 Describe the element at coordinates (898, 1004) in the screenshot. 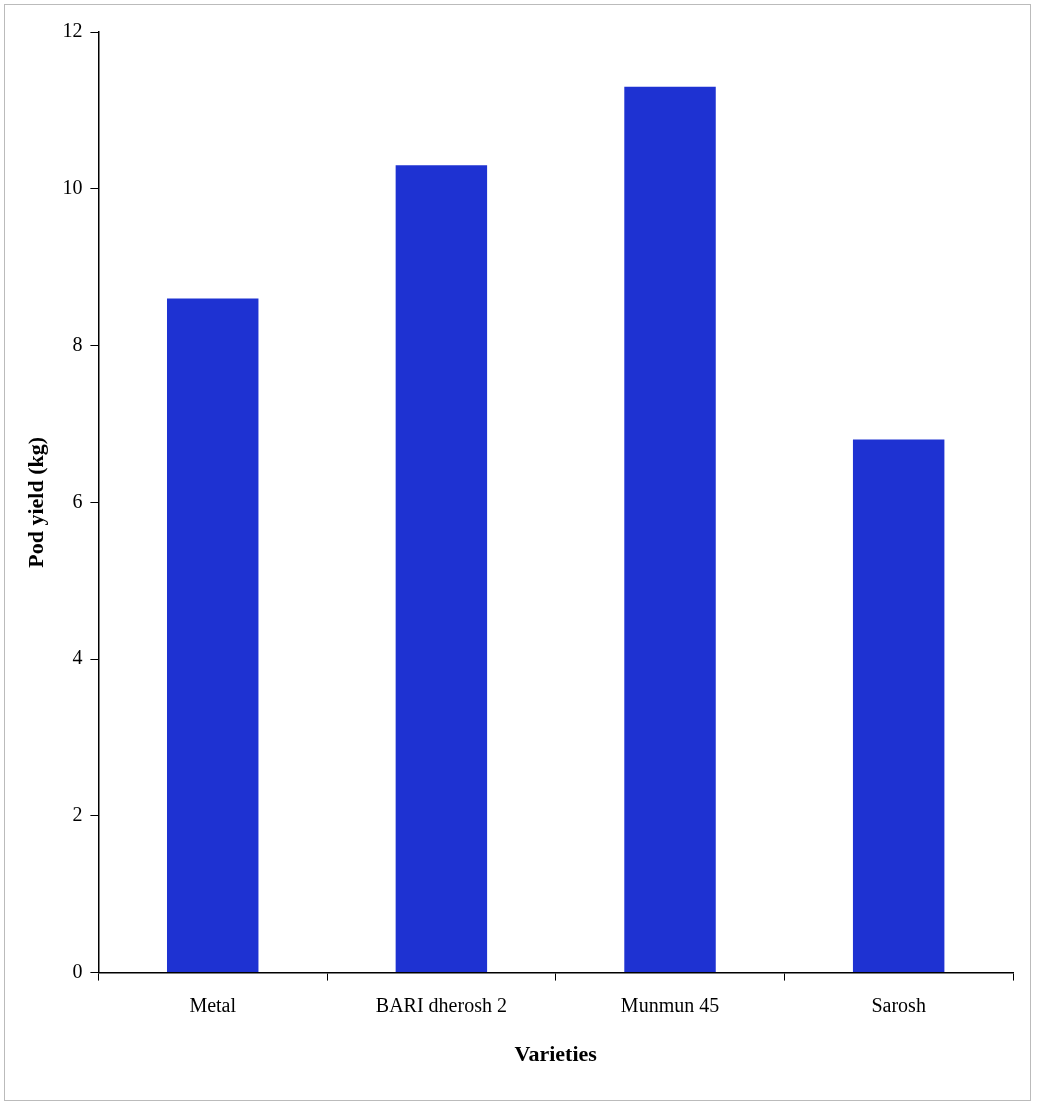

I see `x-tick-label: Sarosh` at that location.